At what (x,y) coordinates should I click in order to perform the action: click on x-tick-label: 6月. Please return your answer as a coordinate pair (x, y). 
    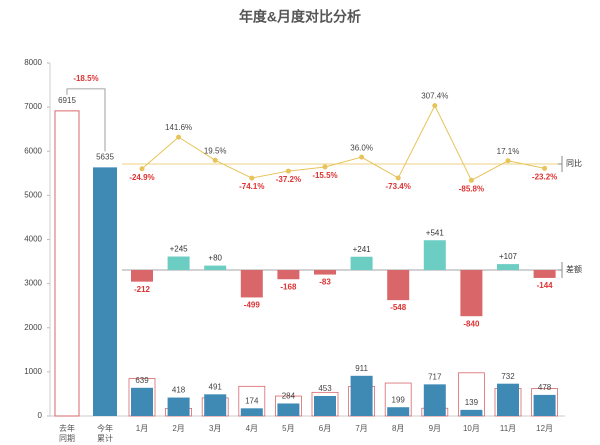
    Looking at the image, I should click on (325, 428).